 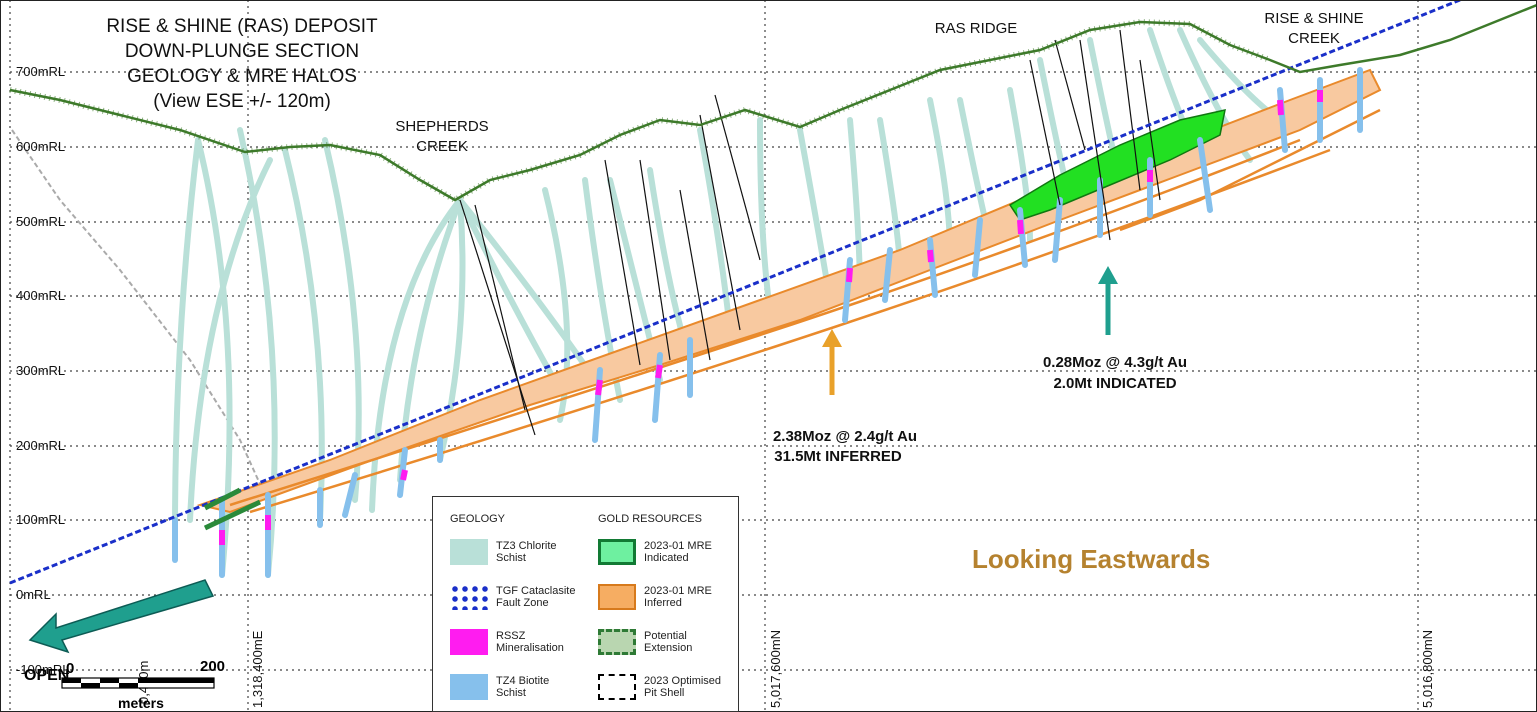 I want to click on title-line-2: DOWN-PLUNGE SECTION, so click(x=242, y=51).